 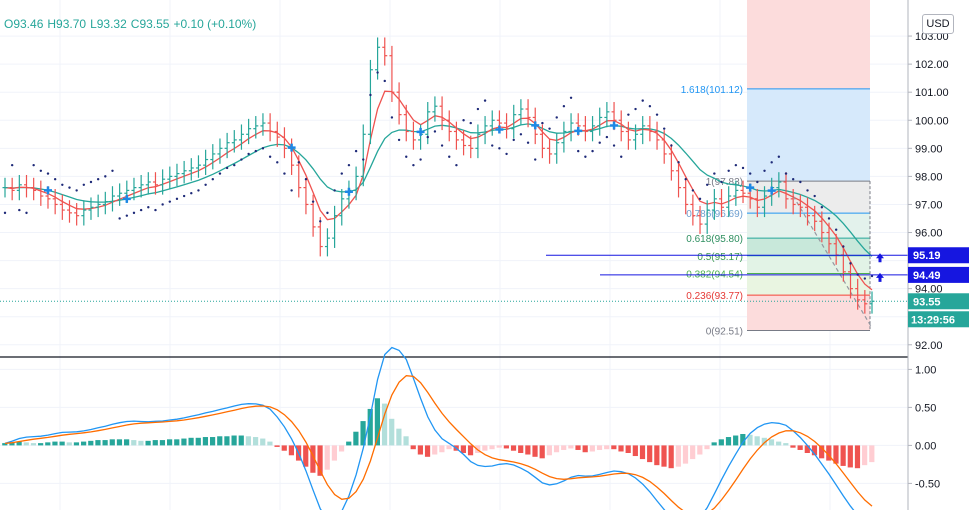 I want to click on currency-button: USD, so click(x=938, y=24).